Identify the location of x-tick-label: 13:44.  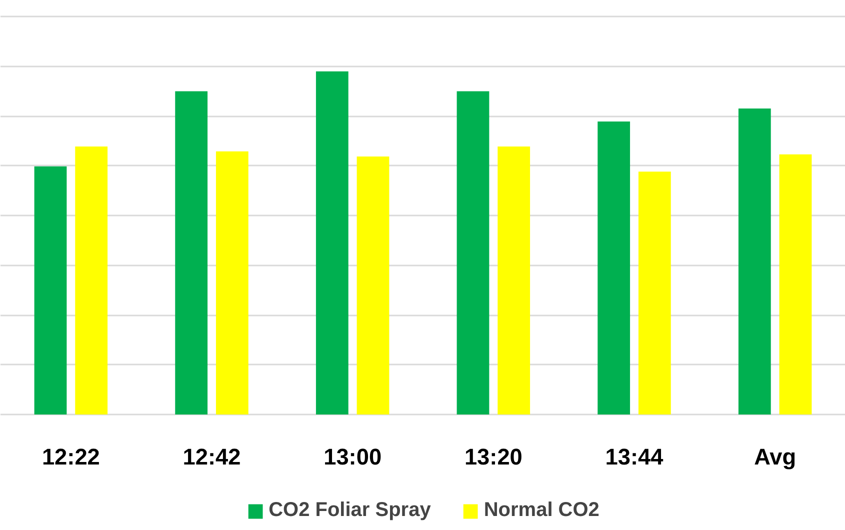
(634, 457).